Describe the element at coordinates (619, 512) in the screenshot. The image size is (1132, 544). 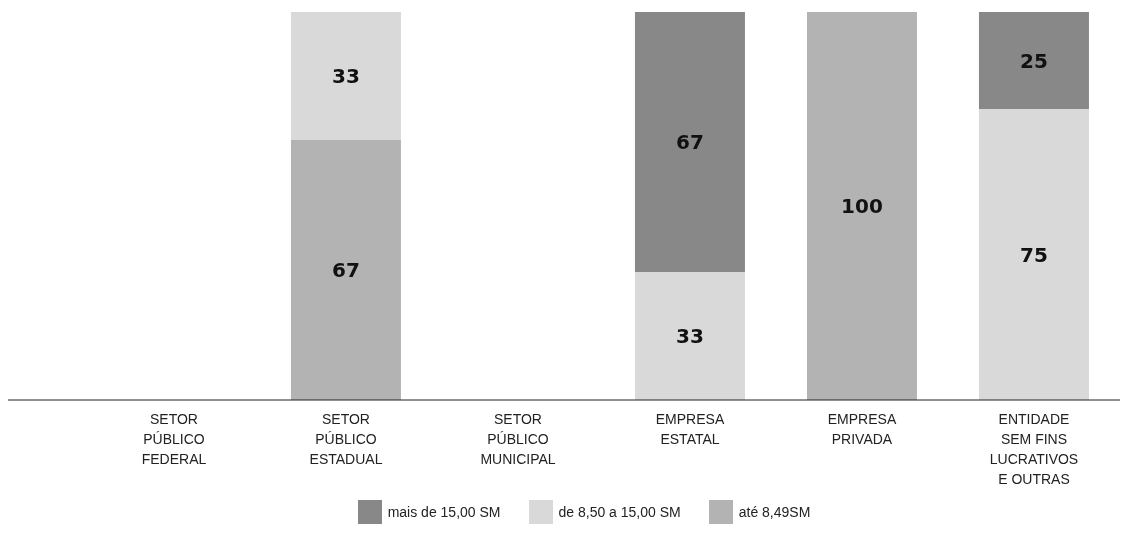
I see `legend-label: de 8,50 a 15,00 SM` at that location.